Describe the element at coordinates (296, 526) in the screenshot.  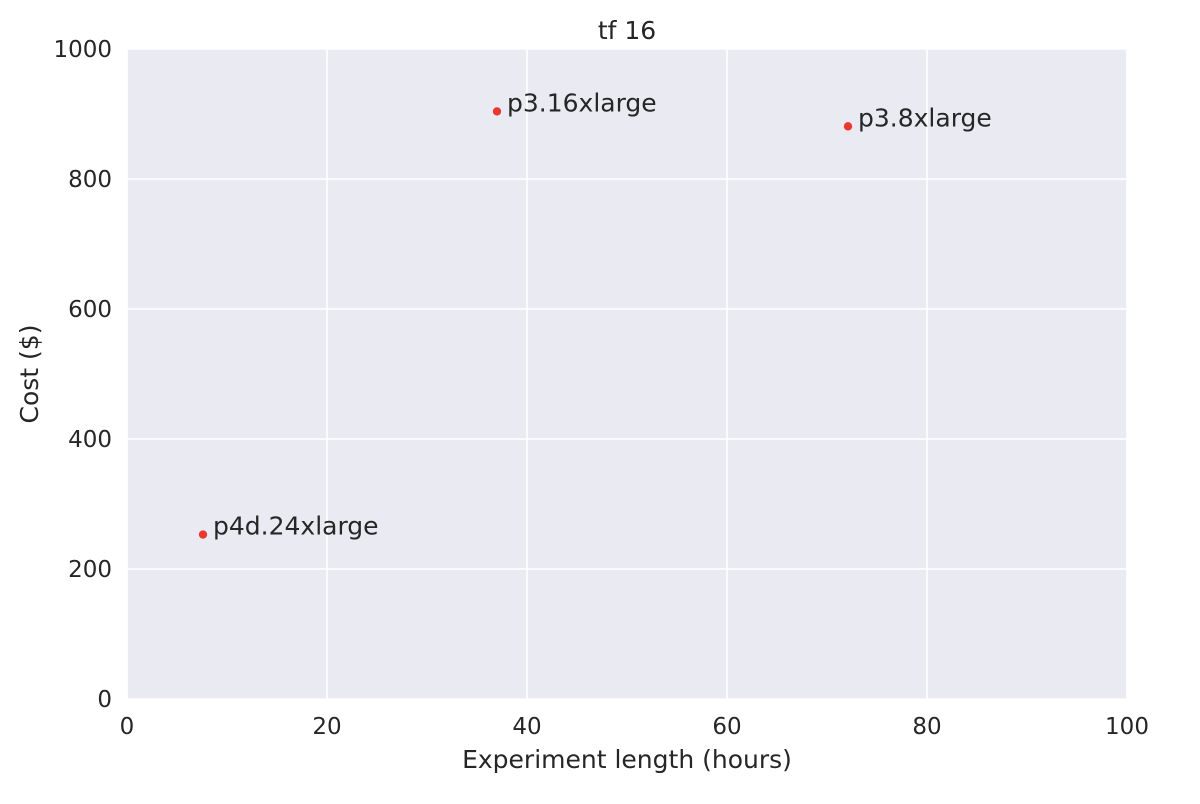
I see `data-point-label: p4d.24xlarge` at that location.